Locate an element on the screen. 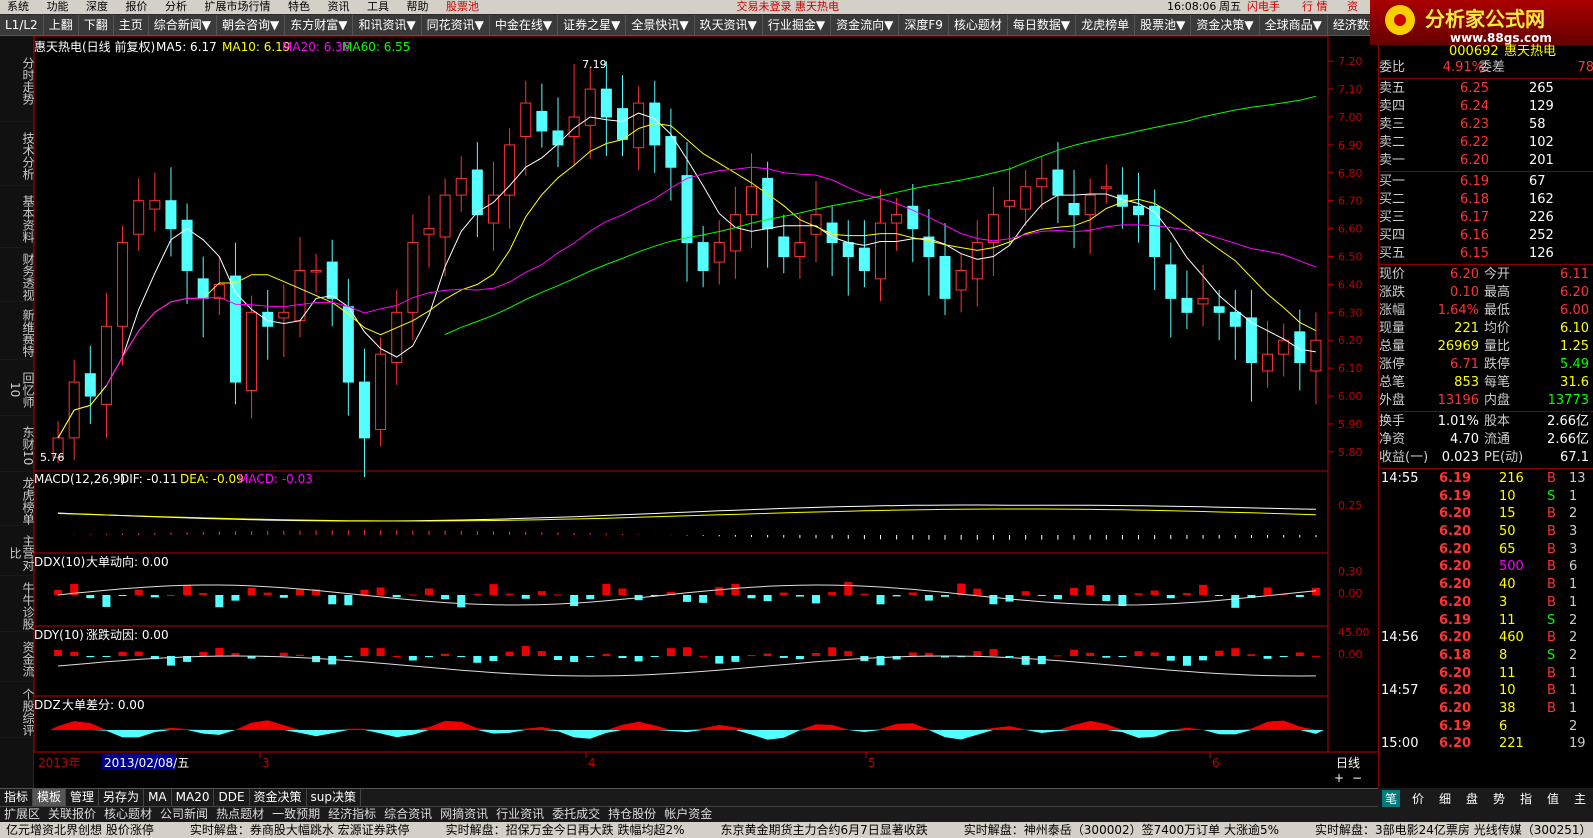 The width and height of the screenshot is (1593, 838). zoom-out-icon: − is located at coordinates (1357, 778).